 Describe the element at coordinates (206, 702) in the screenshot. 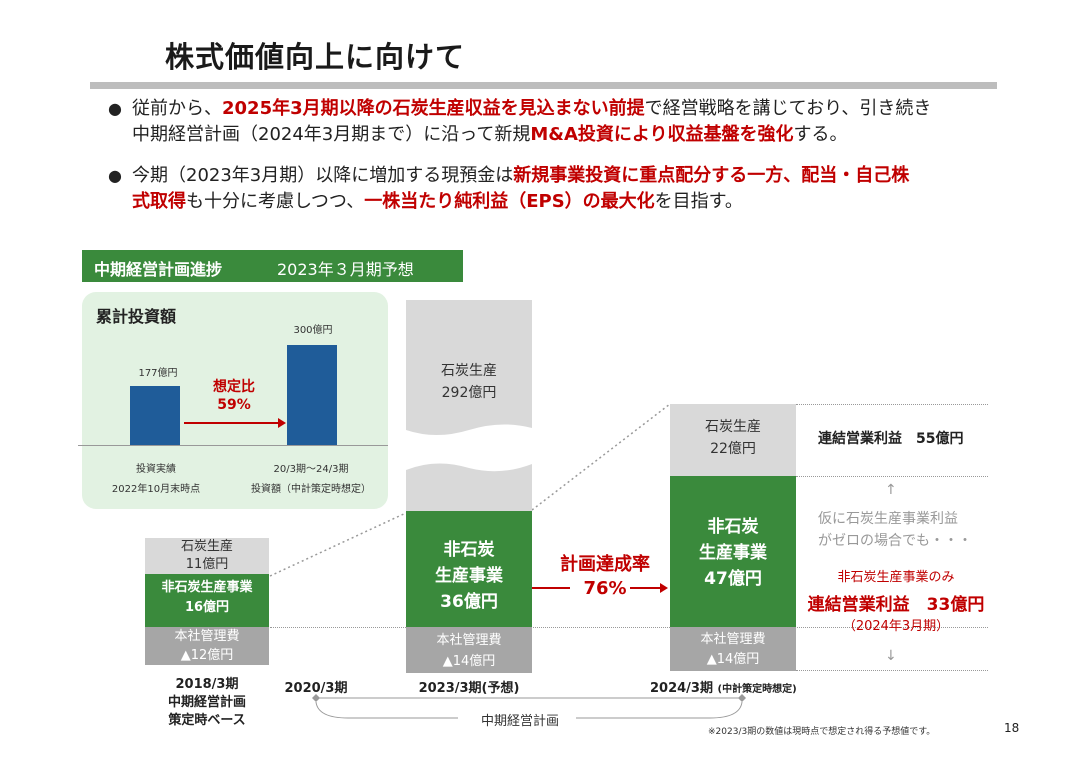

I see `col2018-label: 2018/3期 中期経営計画 策定時ベース` at that location.